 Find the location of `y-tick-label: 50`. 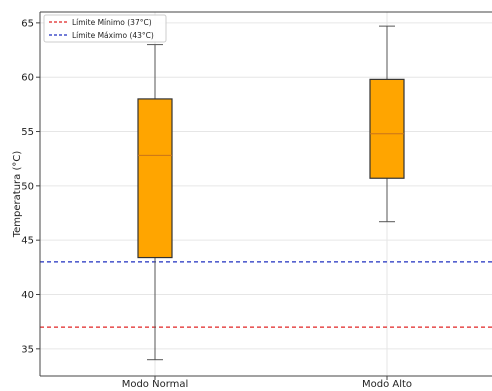

y-tick-label: 50 is located at coordinates (27, 186).